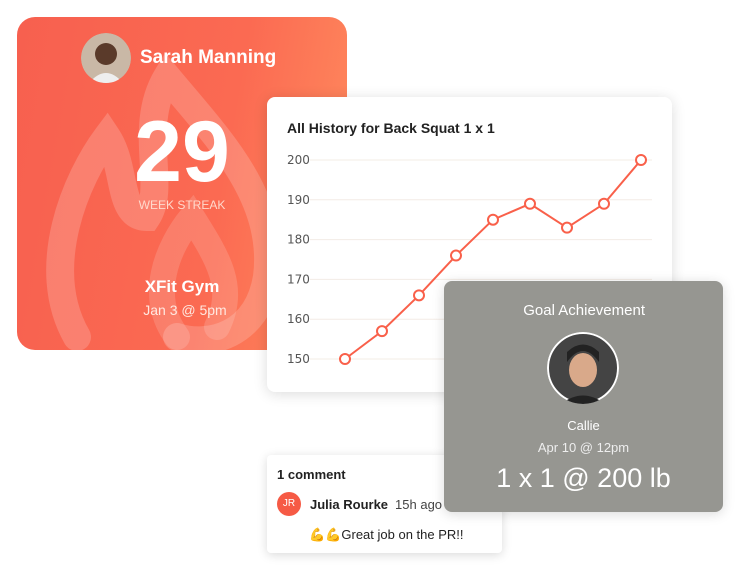 The height and width of the screenshot is (567, 736). What do you see at coordinates (419, 504) in the screenshot?
I see `comment-time: 15h ago` at bounding box center [419, 504].